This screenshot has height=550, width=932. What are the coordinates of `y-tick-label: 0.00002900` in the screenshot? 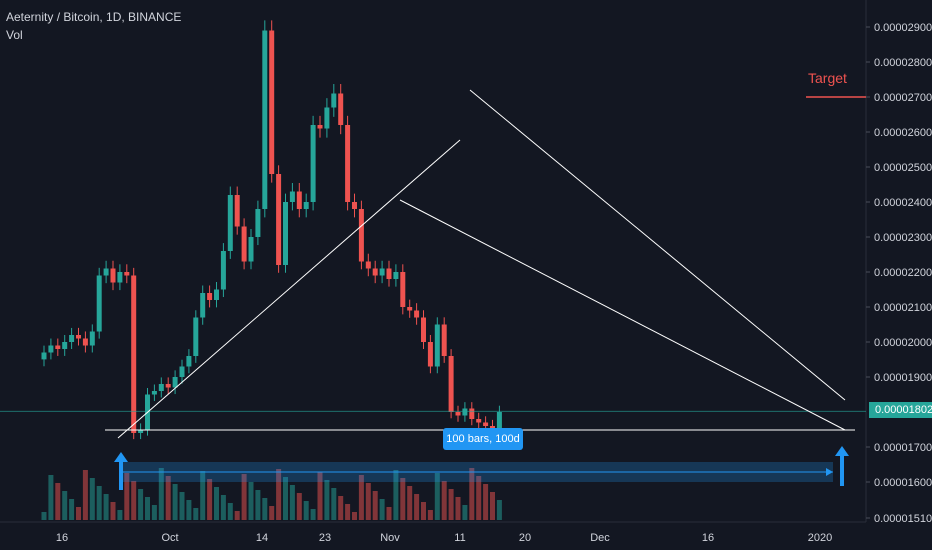 It's located at (903, 28).